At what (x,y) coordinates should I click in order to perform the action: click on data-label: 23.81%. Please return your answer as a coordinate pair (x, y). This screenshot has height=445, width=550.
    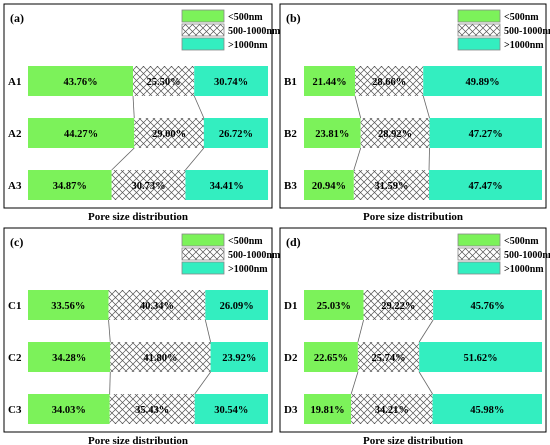
    Looking at the image, I should click on (332, 134).